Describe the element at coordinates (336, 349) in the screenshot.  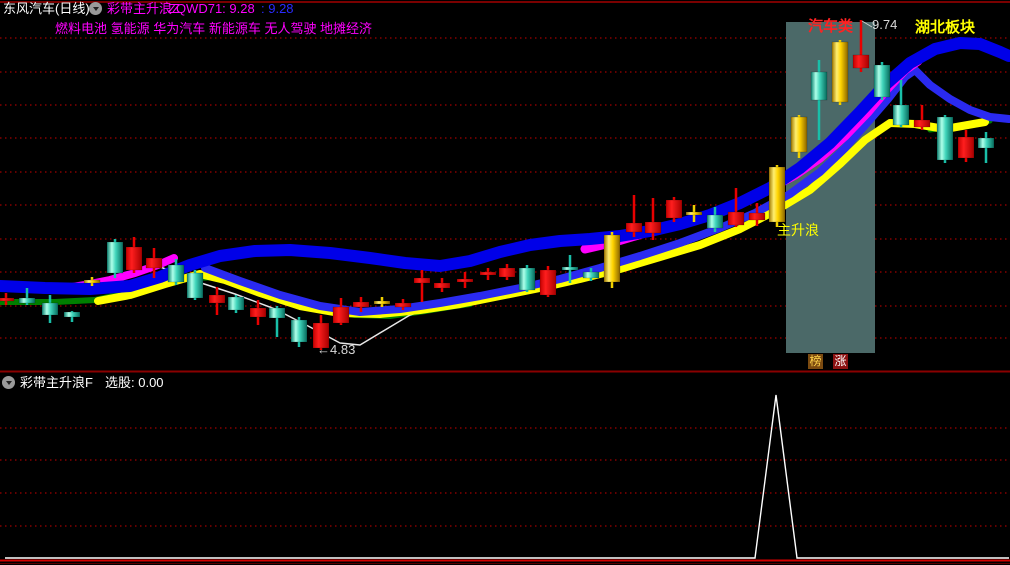
I see `low-price-annotation: ←4.83` at that location.